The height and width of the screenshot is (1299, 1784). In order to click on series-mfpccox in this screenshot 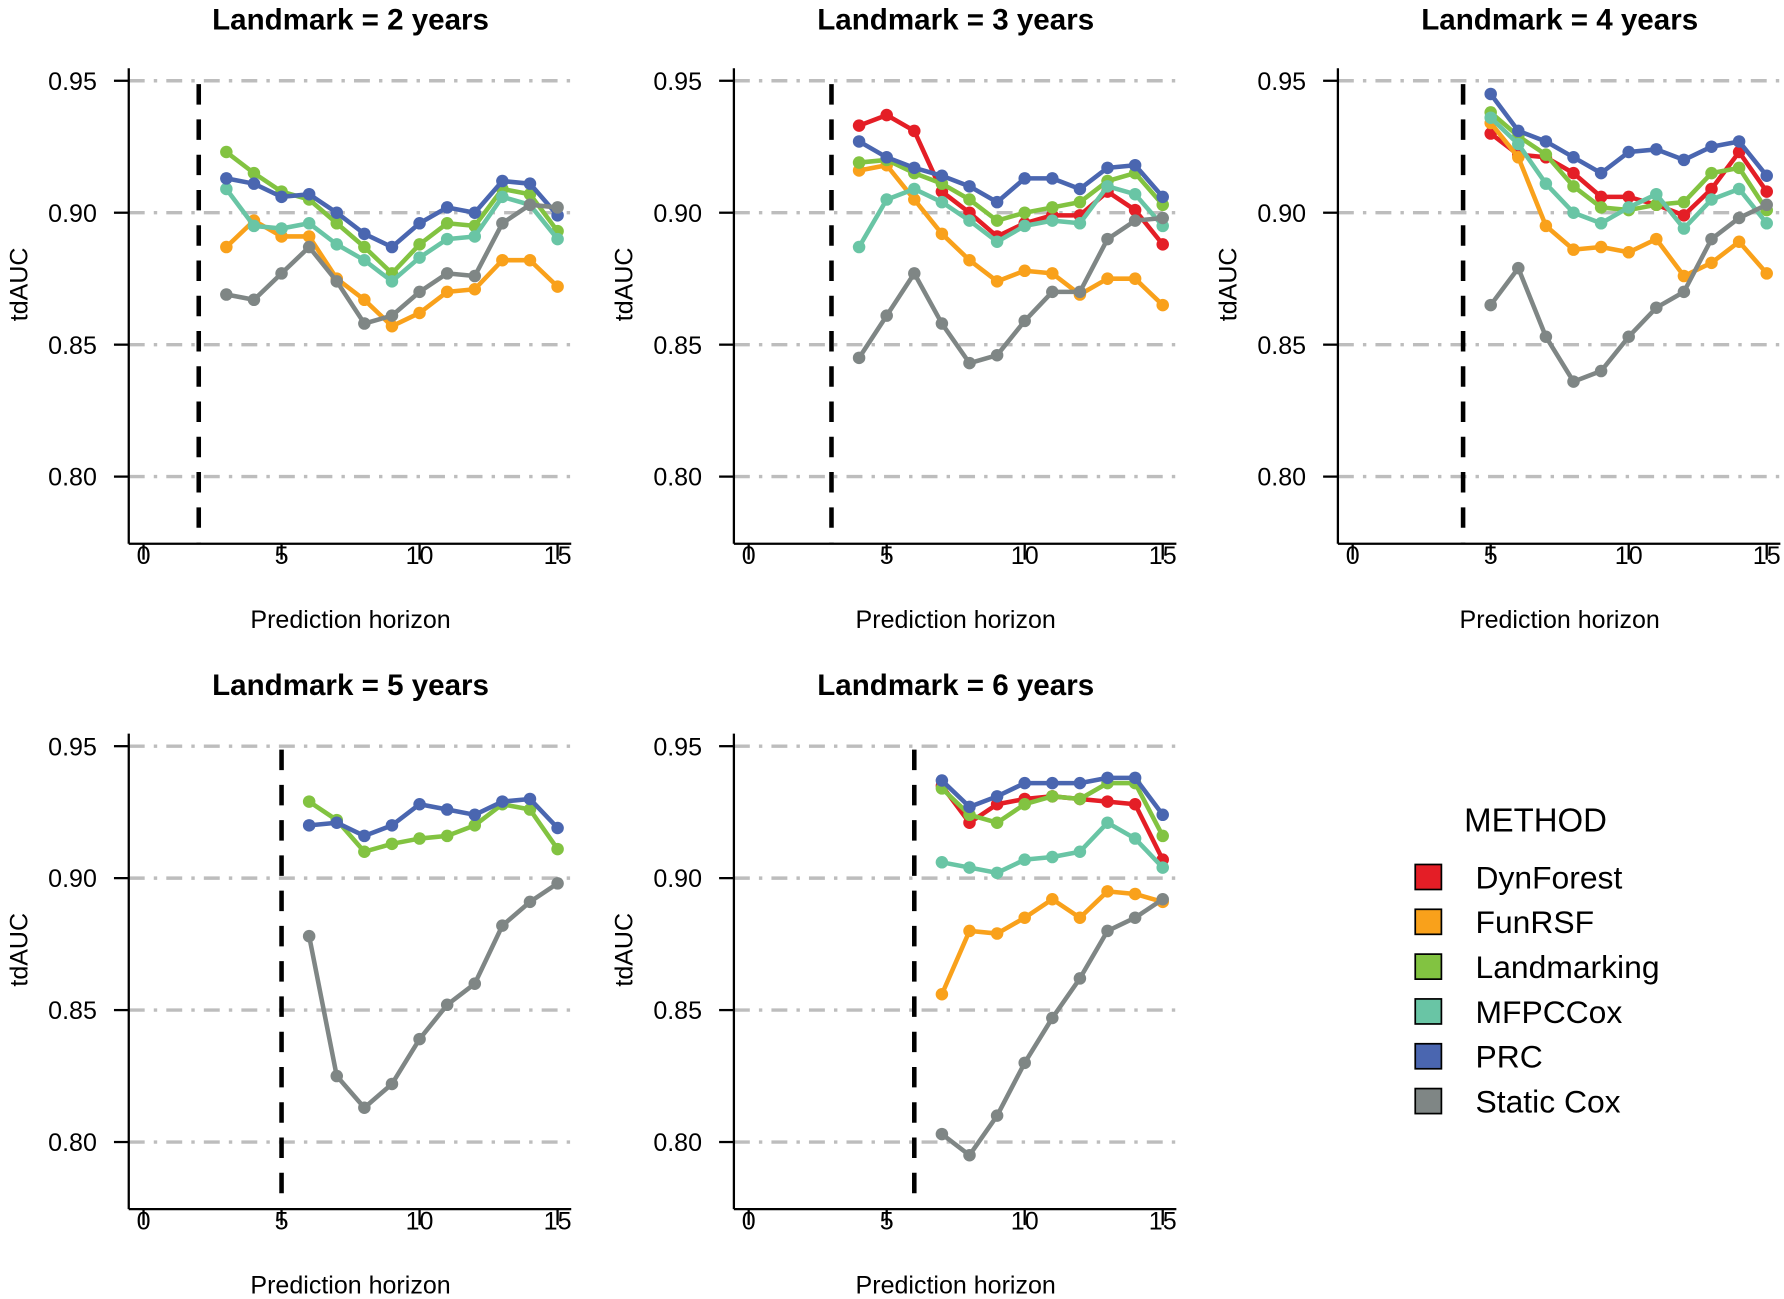, I will do `click(1628, 173)`.